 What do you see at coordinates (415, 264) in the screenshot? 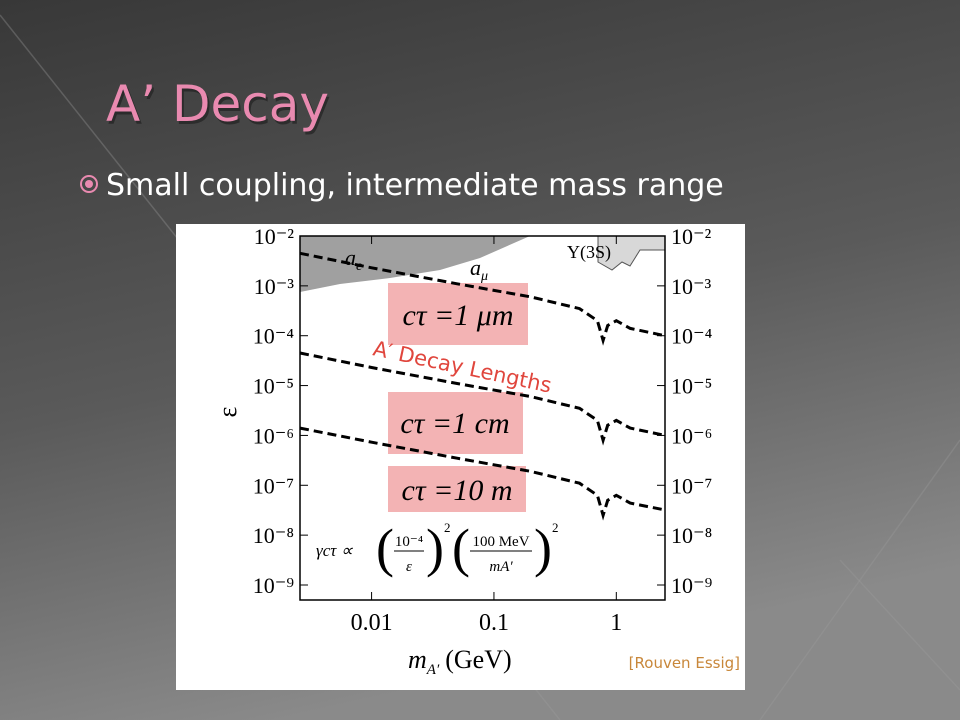
I see `excluded-region` at bounding box center [415, 264].